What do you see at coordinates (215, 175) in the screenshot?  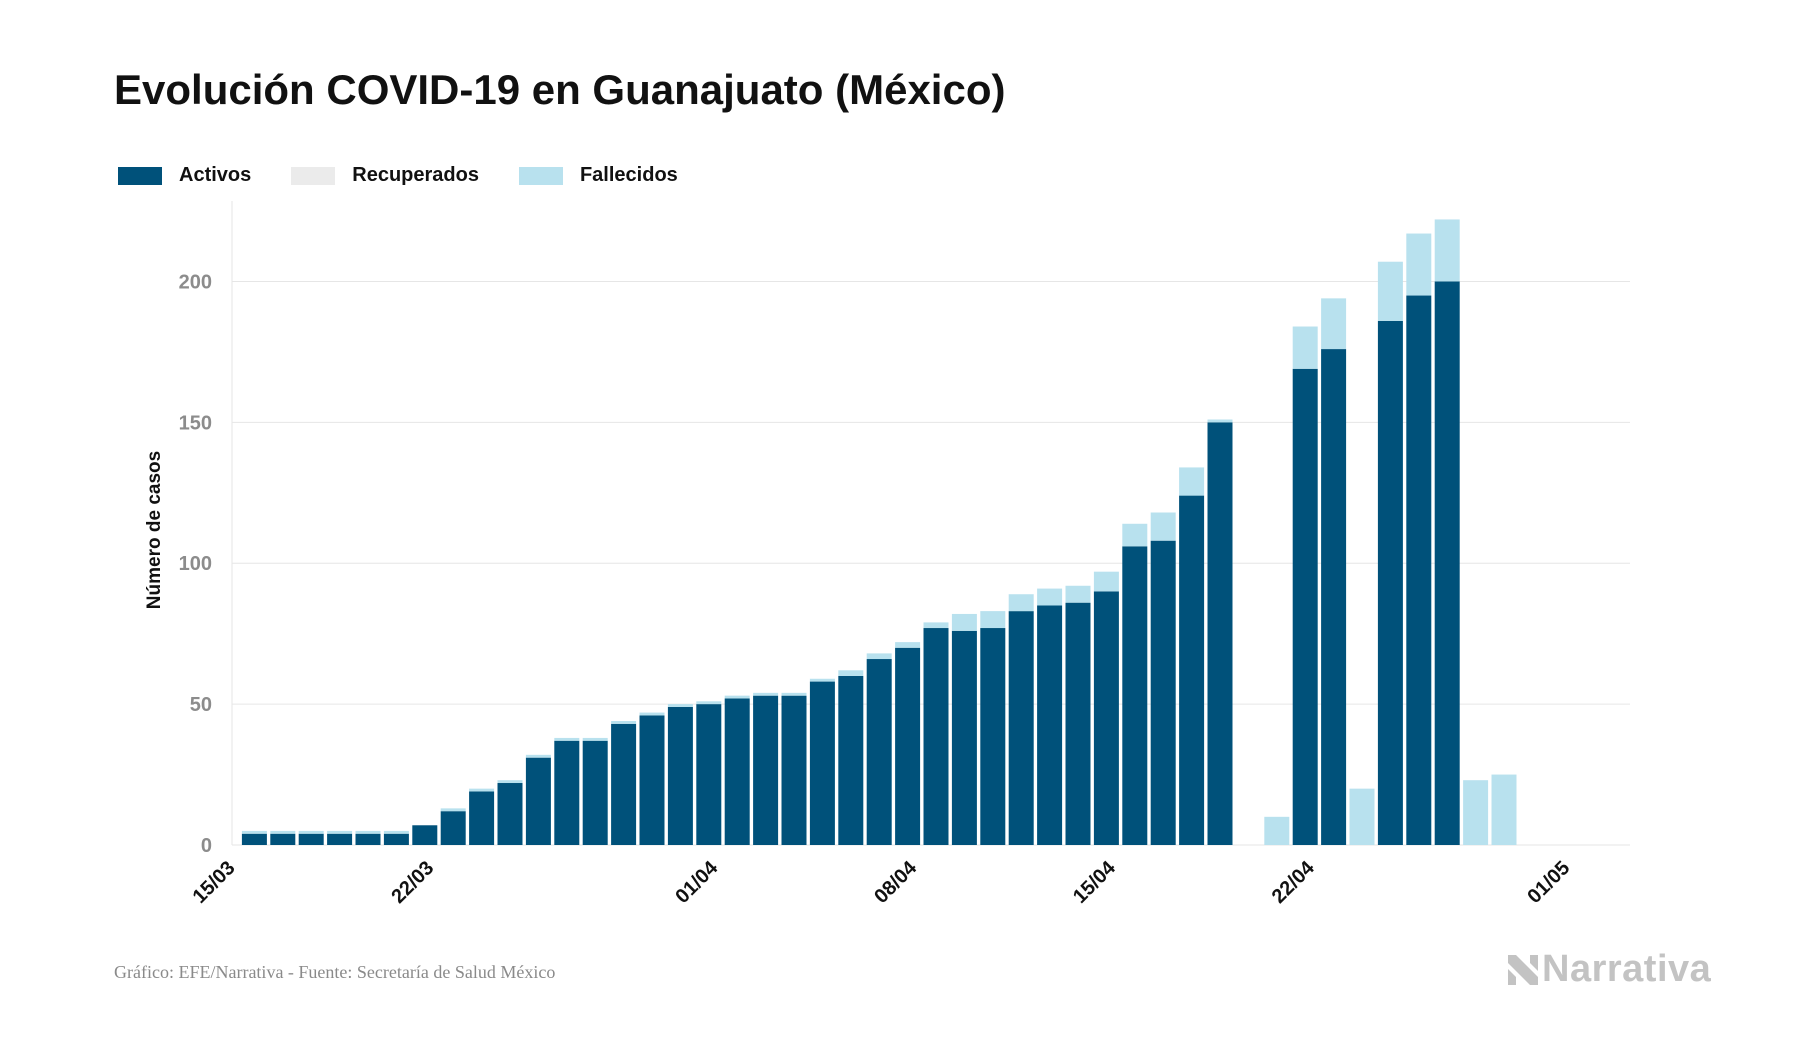 I see `legend-label-activos: Activos` at bounding box center [215, 175].